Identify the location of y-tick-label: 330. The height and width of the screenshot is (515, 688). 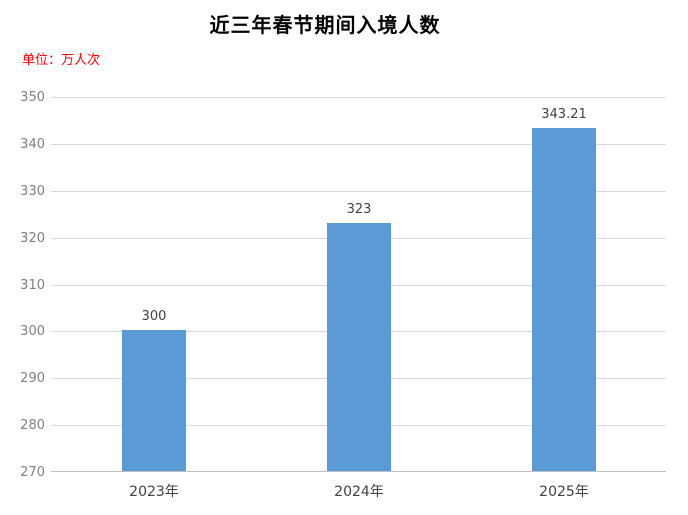
(32, 191).